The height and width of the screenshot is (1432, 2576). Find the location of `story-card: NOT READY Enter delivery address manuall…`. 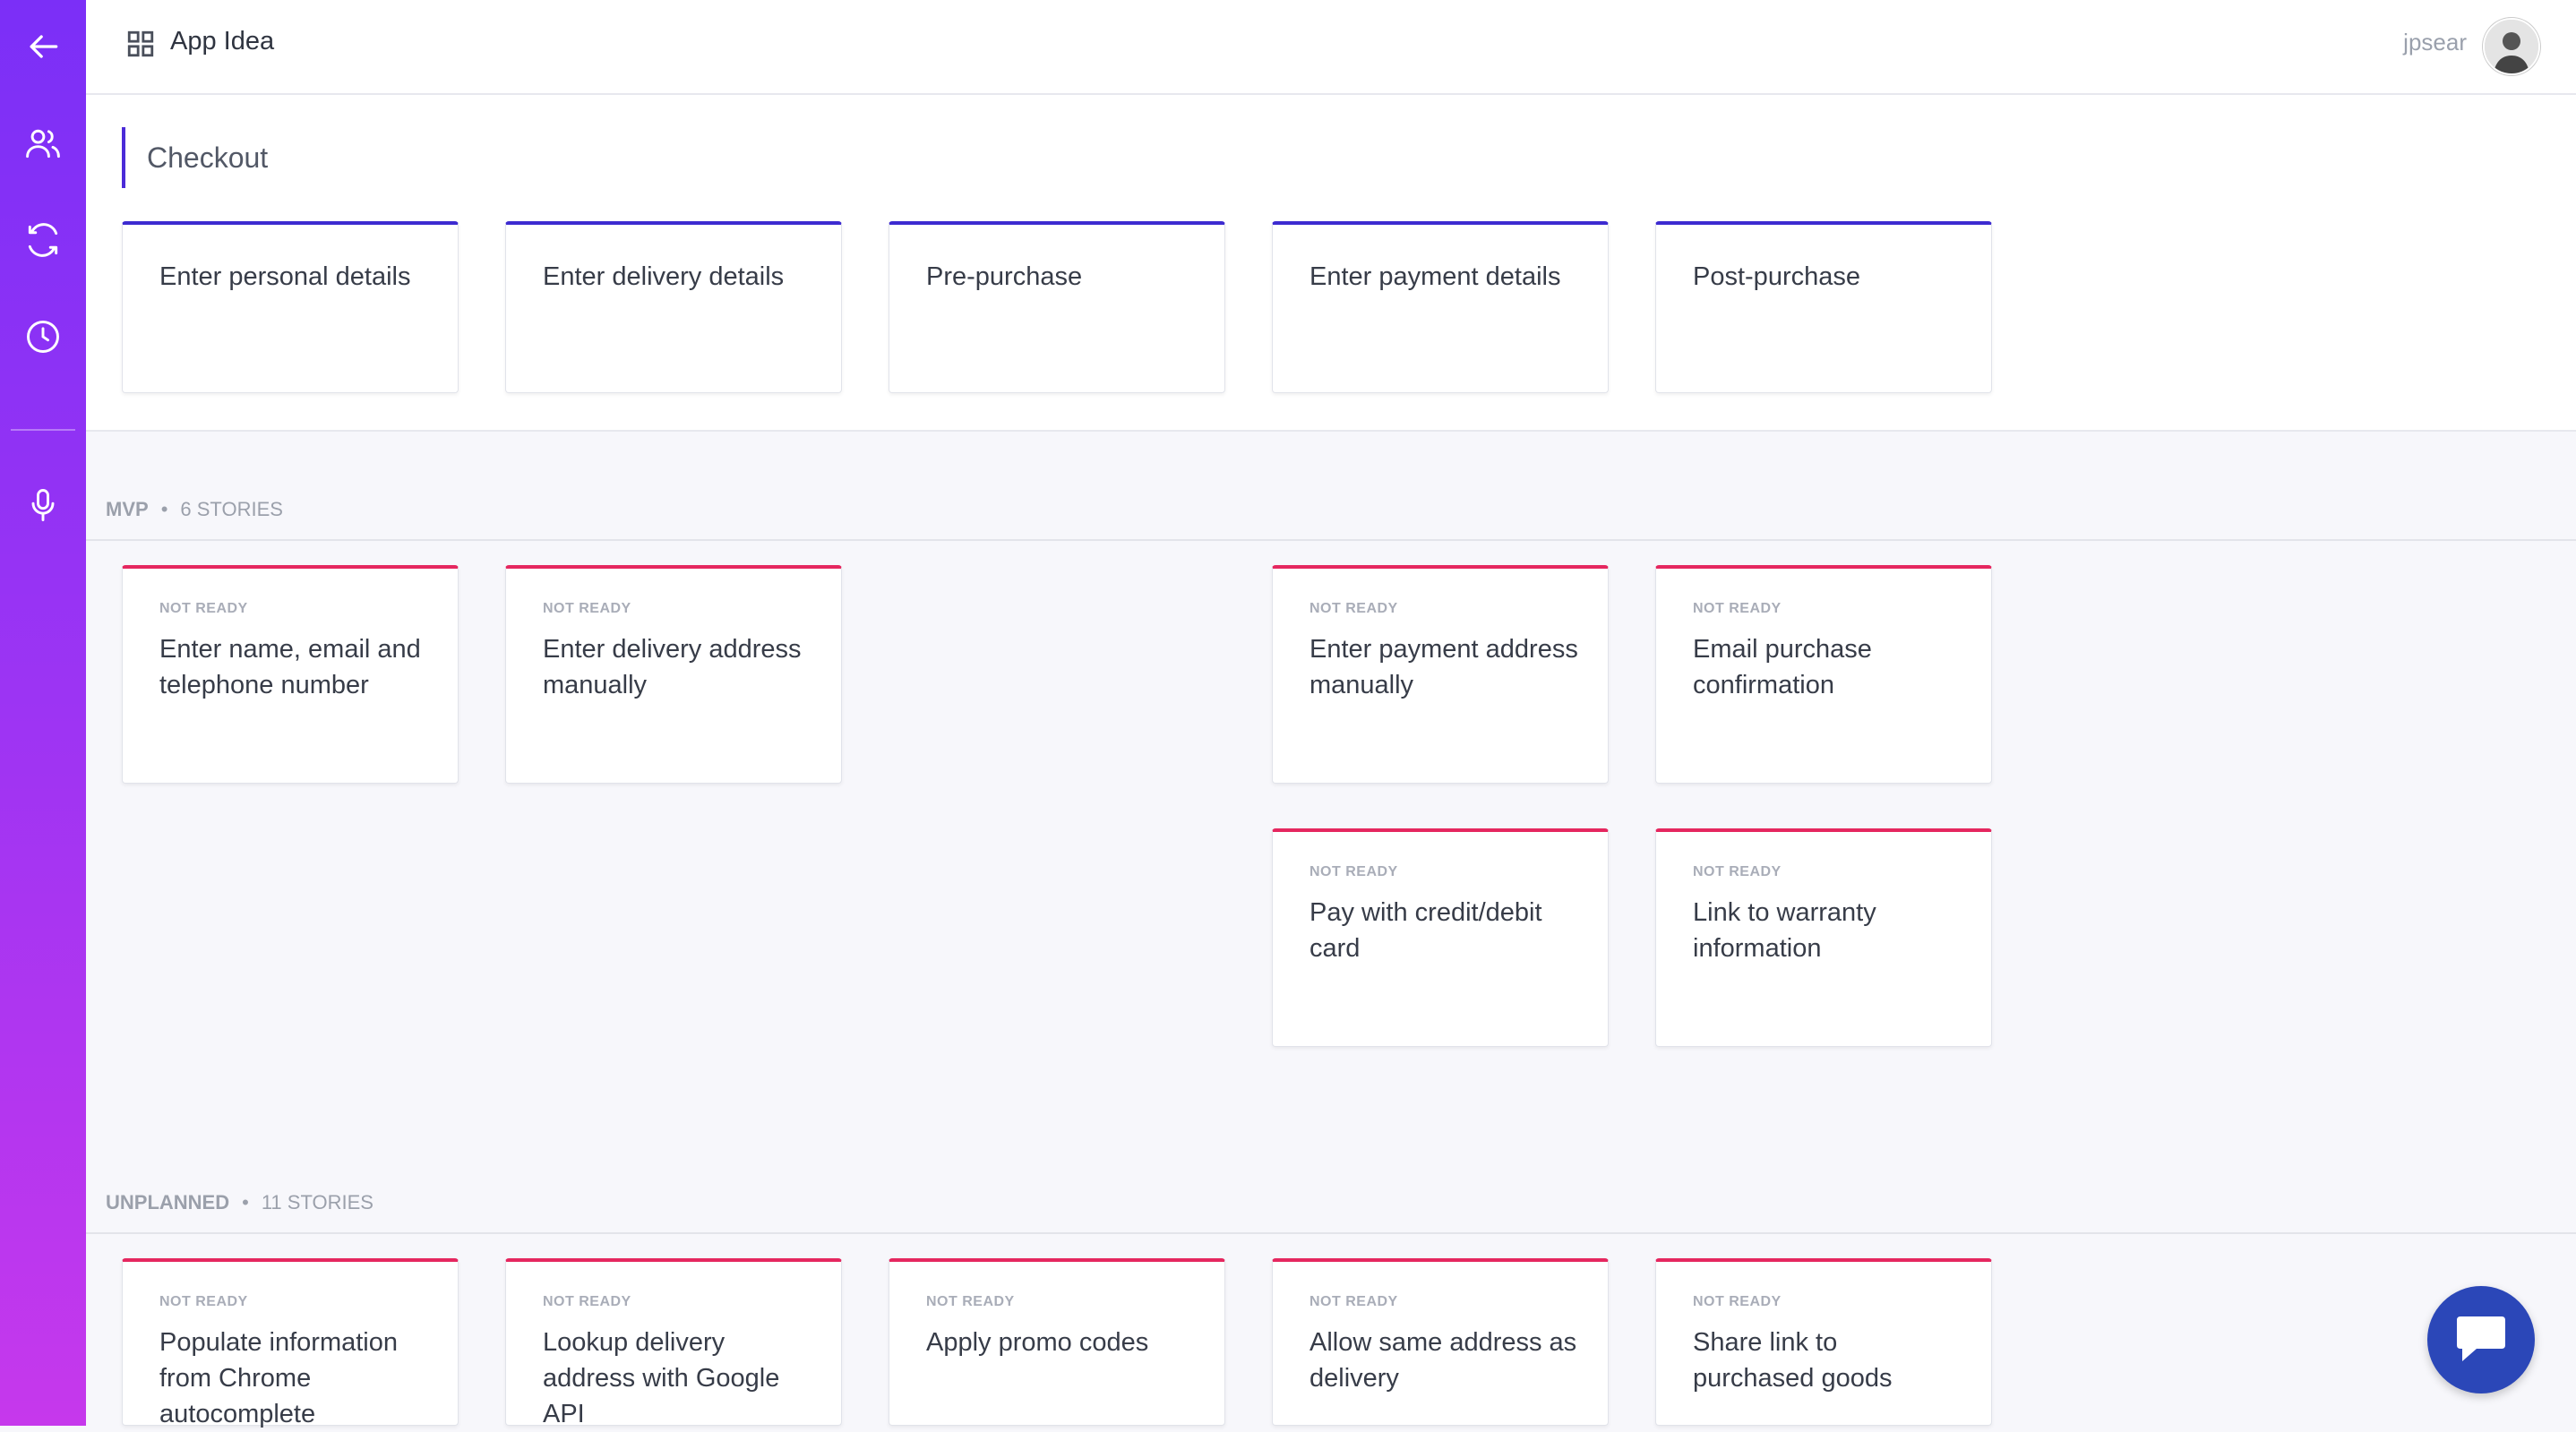

story-card: NOT READY Enter delivery address manuall… is located at coordinates (673, 674).